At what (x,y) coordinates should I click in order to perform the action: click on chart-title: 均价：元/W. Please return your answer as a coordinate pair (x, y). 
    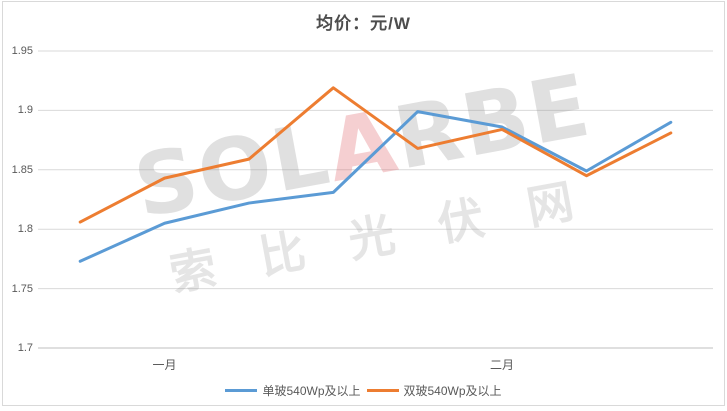
    Looking at the image, I should click on (363, 23).